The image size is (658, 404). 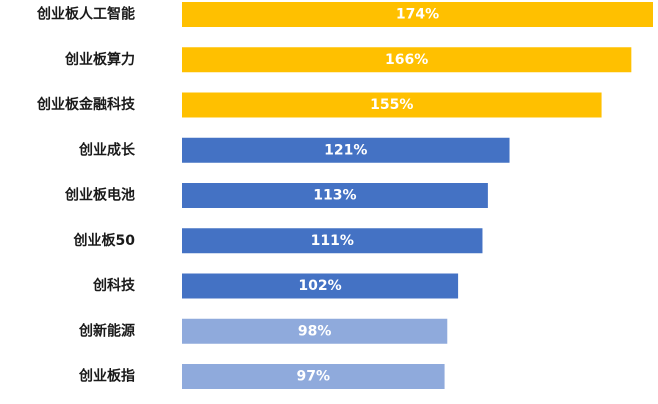 I want to click on value-label-8: 98%, so click(x=315, y=331).